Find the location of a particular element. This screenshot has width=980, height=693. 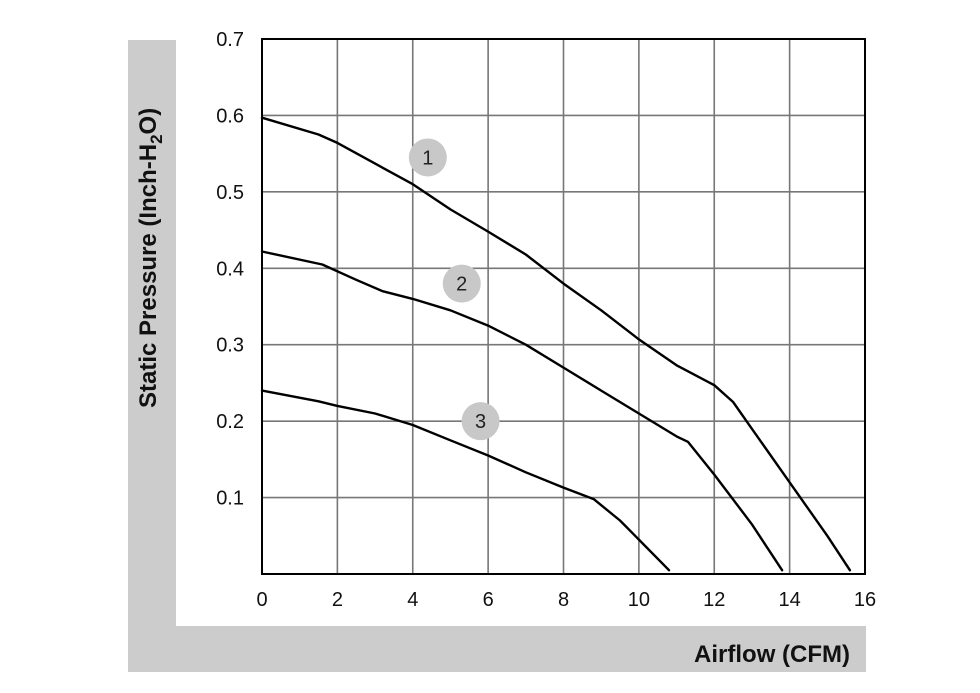

y-tick-label: 0.4 is located at coordinates (230, 269).